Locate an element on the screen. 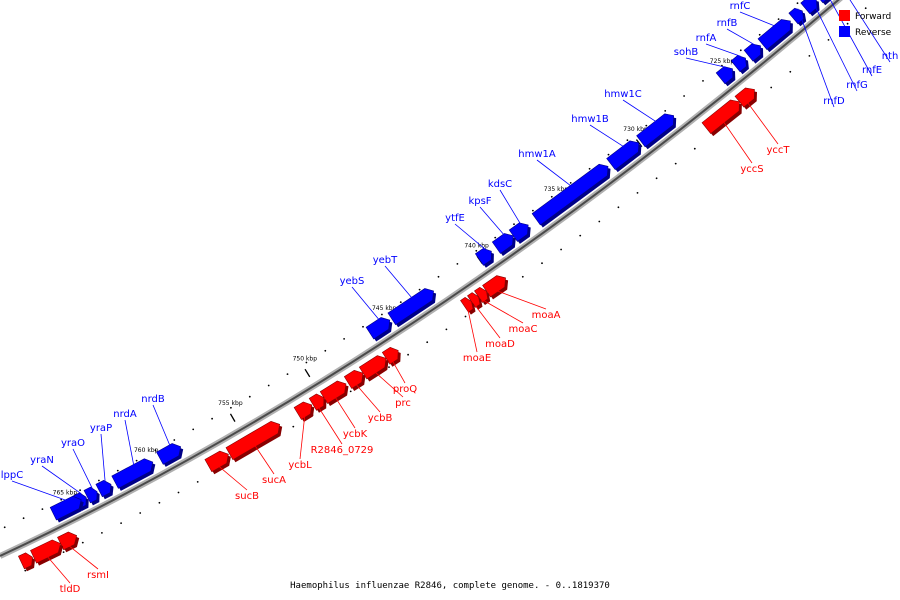 The height and width of the screenshot is (600, 900). reverse-legend-label: Reverse is located at coordinates (873, 33).